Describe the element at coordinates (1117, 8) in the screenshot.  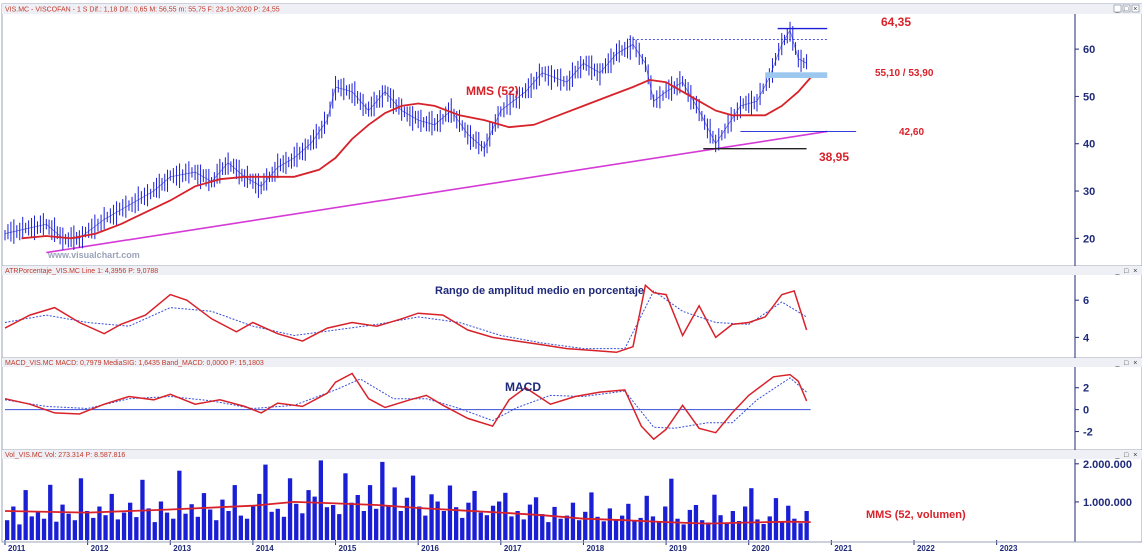
I see `minimize-button` at that location.